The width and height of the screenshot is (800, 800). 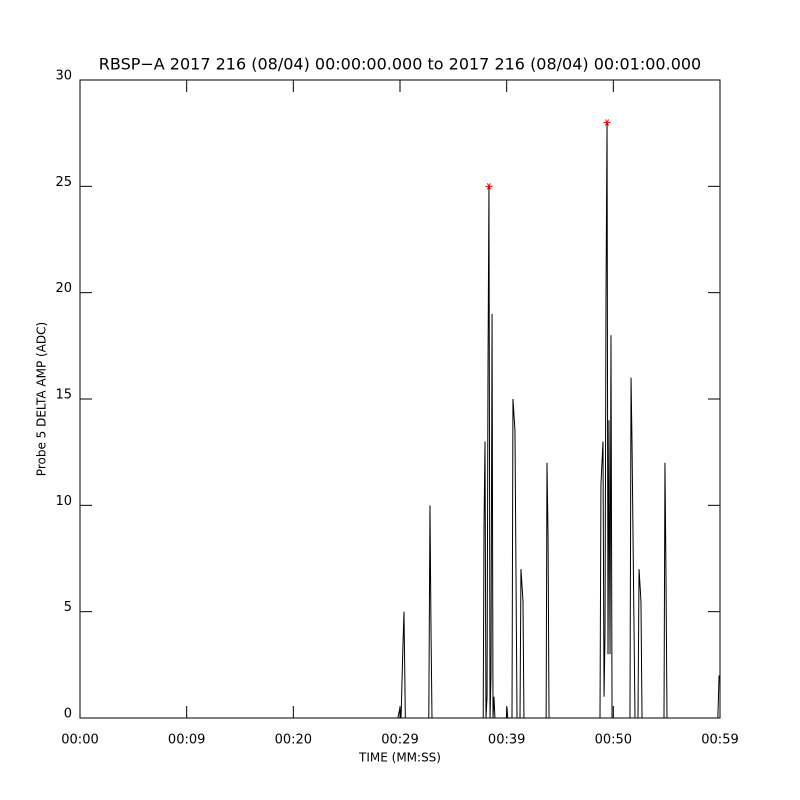 I want to click on x-axis-label: TIME (MM:SS), so click(x=399, y=758).